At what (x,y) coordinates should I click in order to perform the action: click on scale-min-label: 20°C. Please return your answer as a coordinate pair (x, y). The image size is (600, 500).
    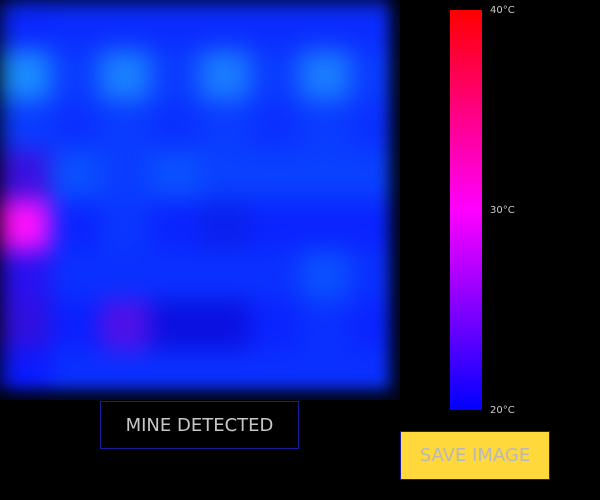
    Looking at the image, I should click on (502, 410).